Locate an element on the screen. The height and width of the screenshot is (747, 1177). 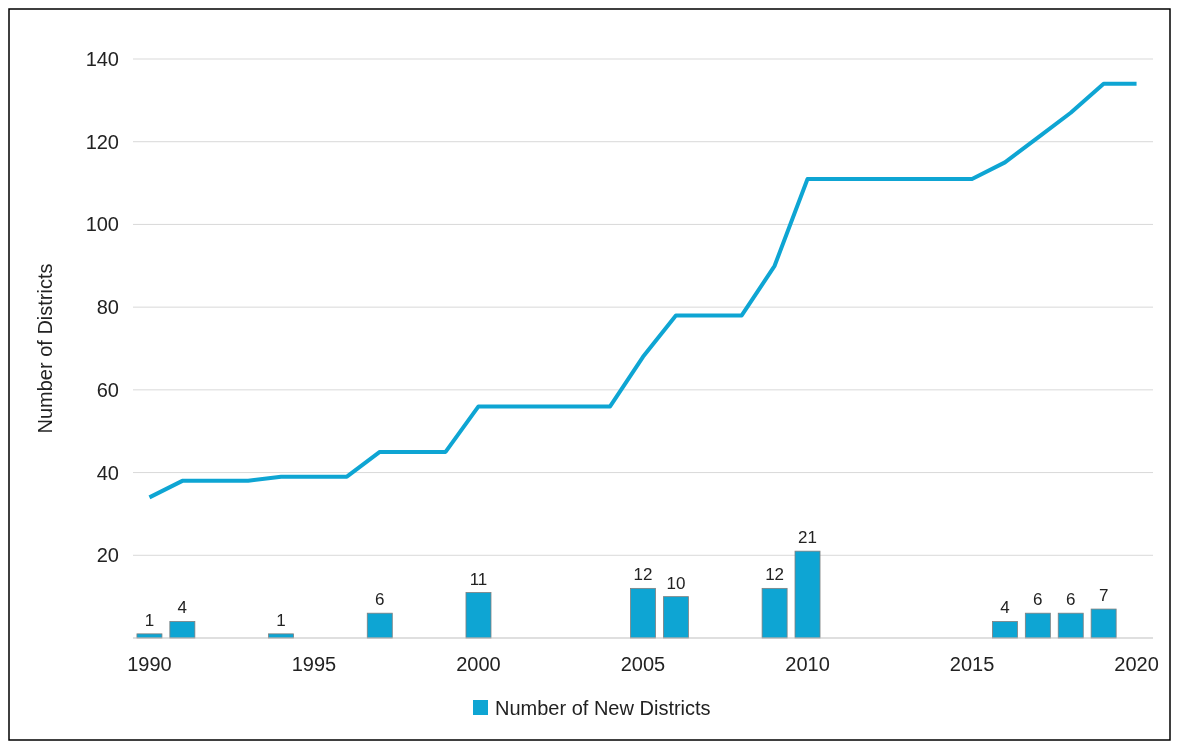
y-tick-label: 40 is located at coordinates (107, 472).